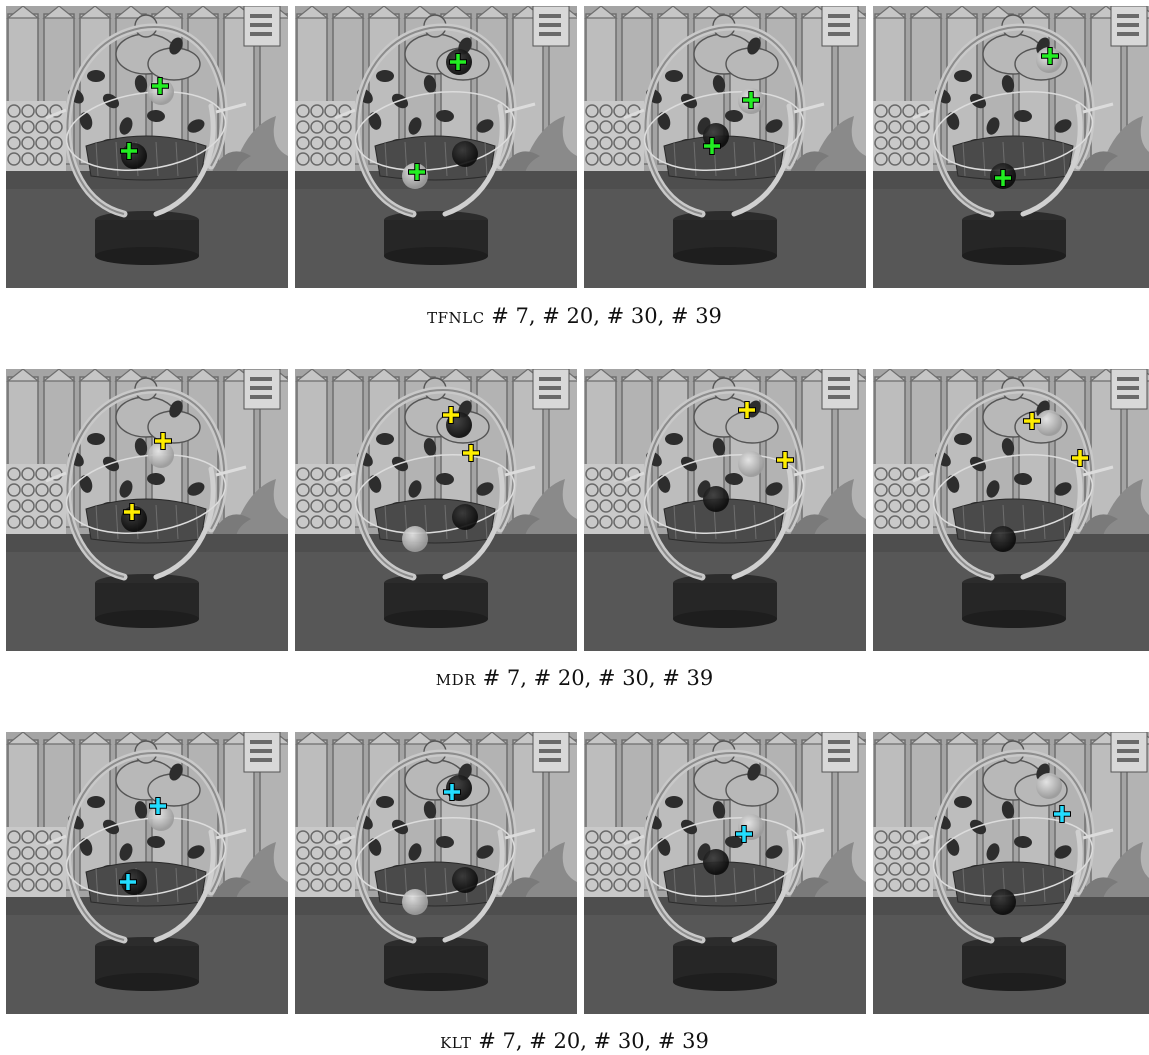  I want to click on method-name: klt, so click(456, 1041).